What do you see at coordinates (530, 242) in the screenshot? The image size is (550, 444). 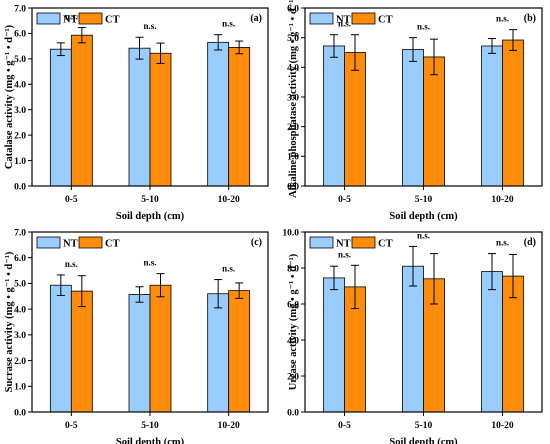 I see `panel-label: (d)` at bounding box center [530, 242].